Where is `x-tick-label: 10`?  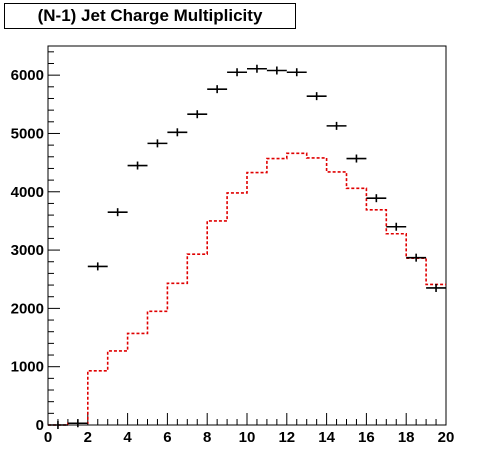 x-tick-label: 10 is located at coordinates (247, 437).